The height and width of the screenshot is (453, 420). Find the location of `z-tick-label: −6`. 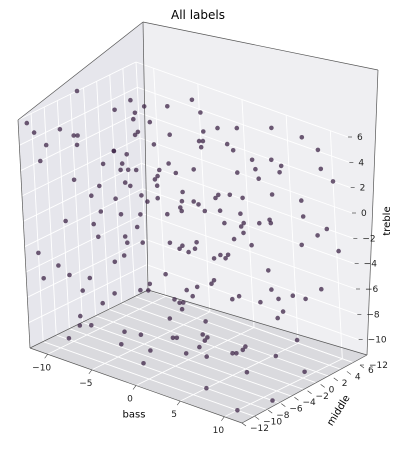

z-tick-label: −6 is located at coordinates (372, 290).